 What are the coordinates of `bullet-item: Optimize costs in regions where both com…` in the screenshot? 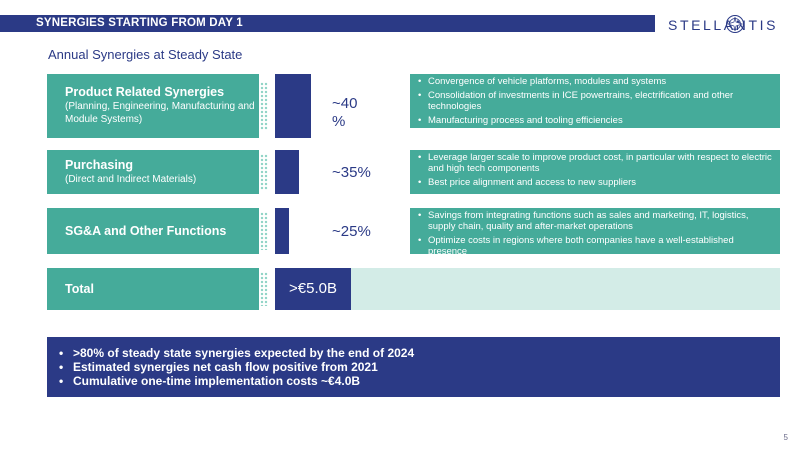 It's located at (595, 246).